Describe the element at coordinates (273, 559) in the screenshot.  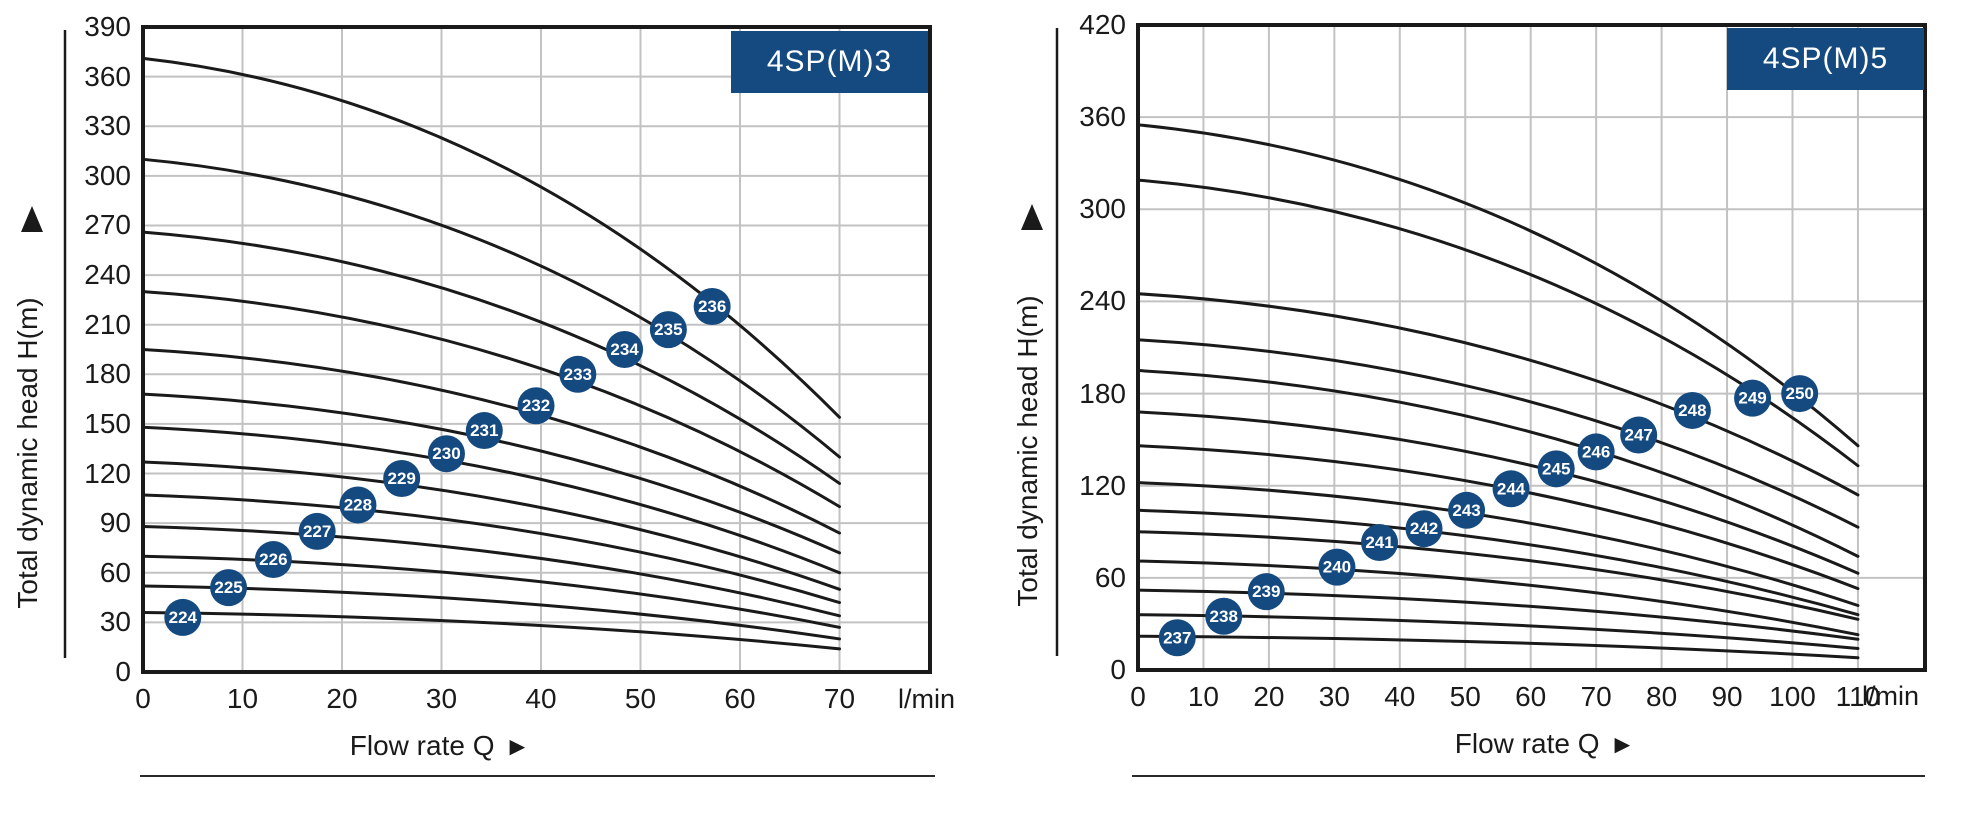
I see `model-badge-label: 226` at that location.